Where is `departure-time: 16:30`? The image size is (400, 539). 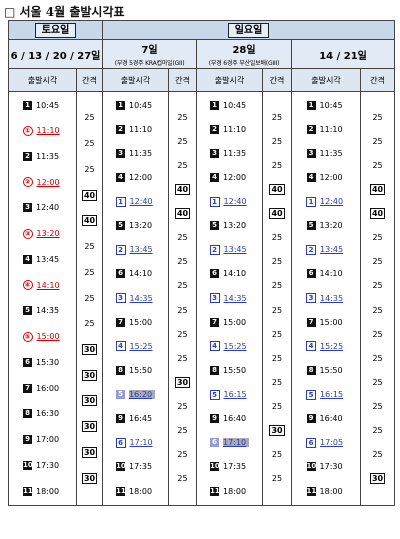
departure-time: 16:30 is located at coordinates (48, 414).